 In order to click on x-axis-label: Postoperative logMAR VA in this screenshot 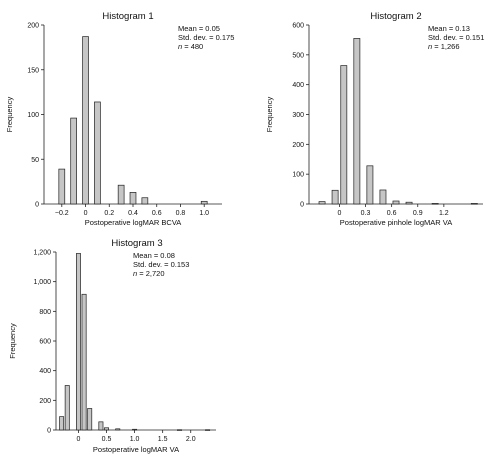, I will do `click(136, 449)`.